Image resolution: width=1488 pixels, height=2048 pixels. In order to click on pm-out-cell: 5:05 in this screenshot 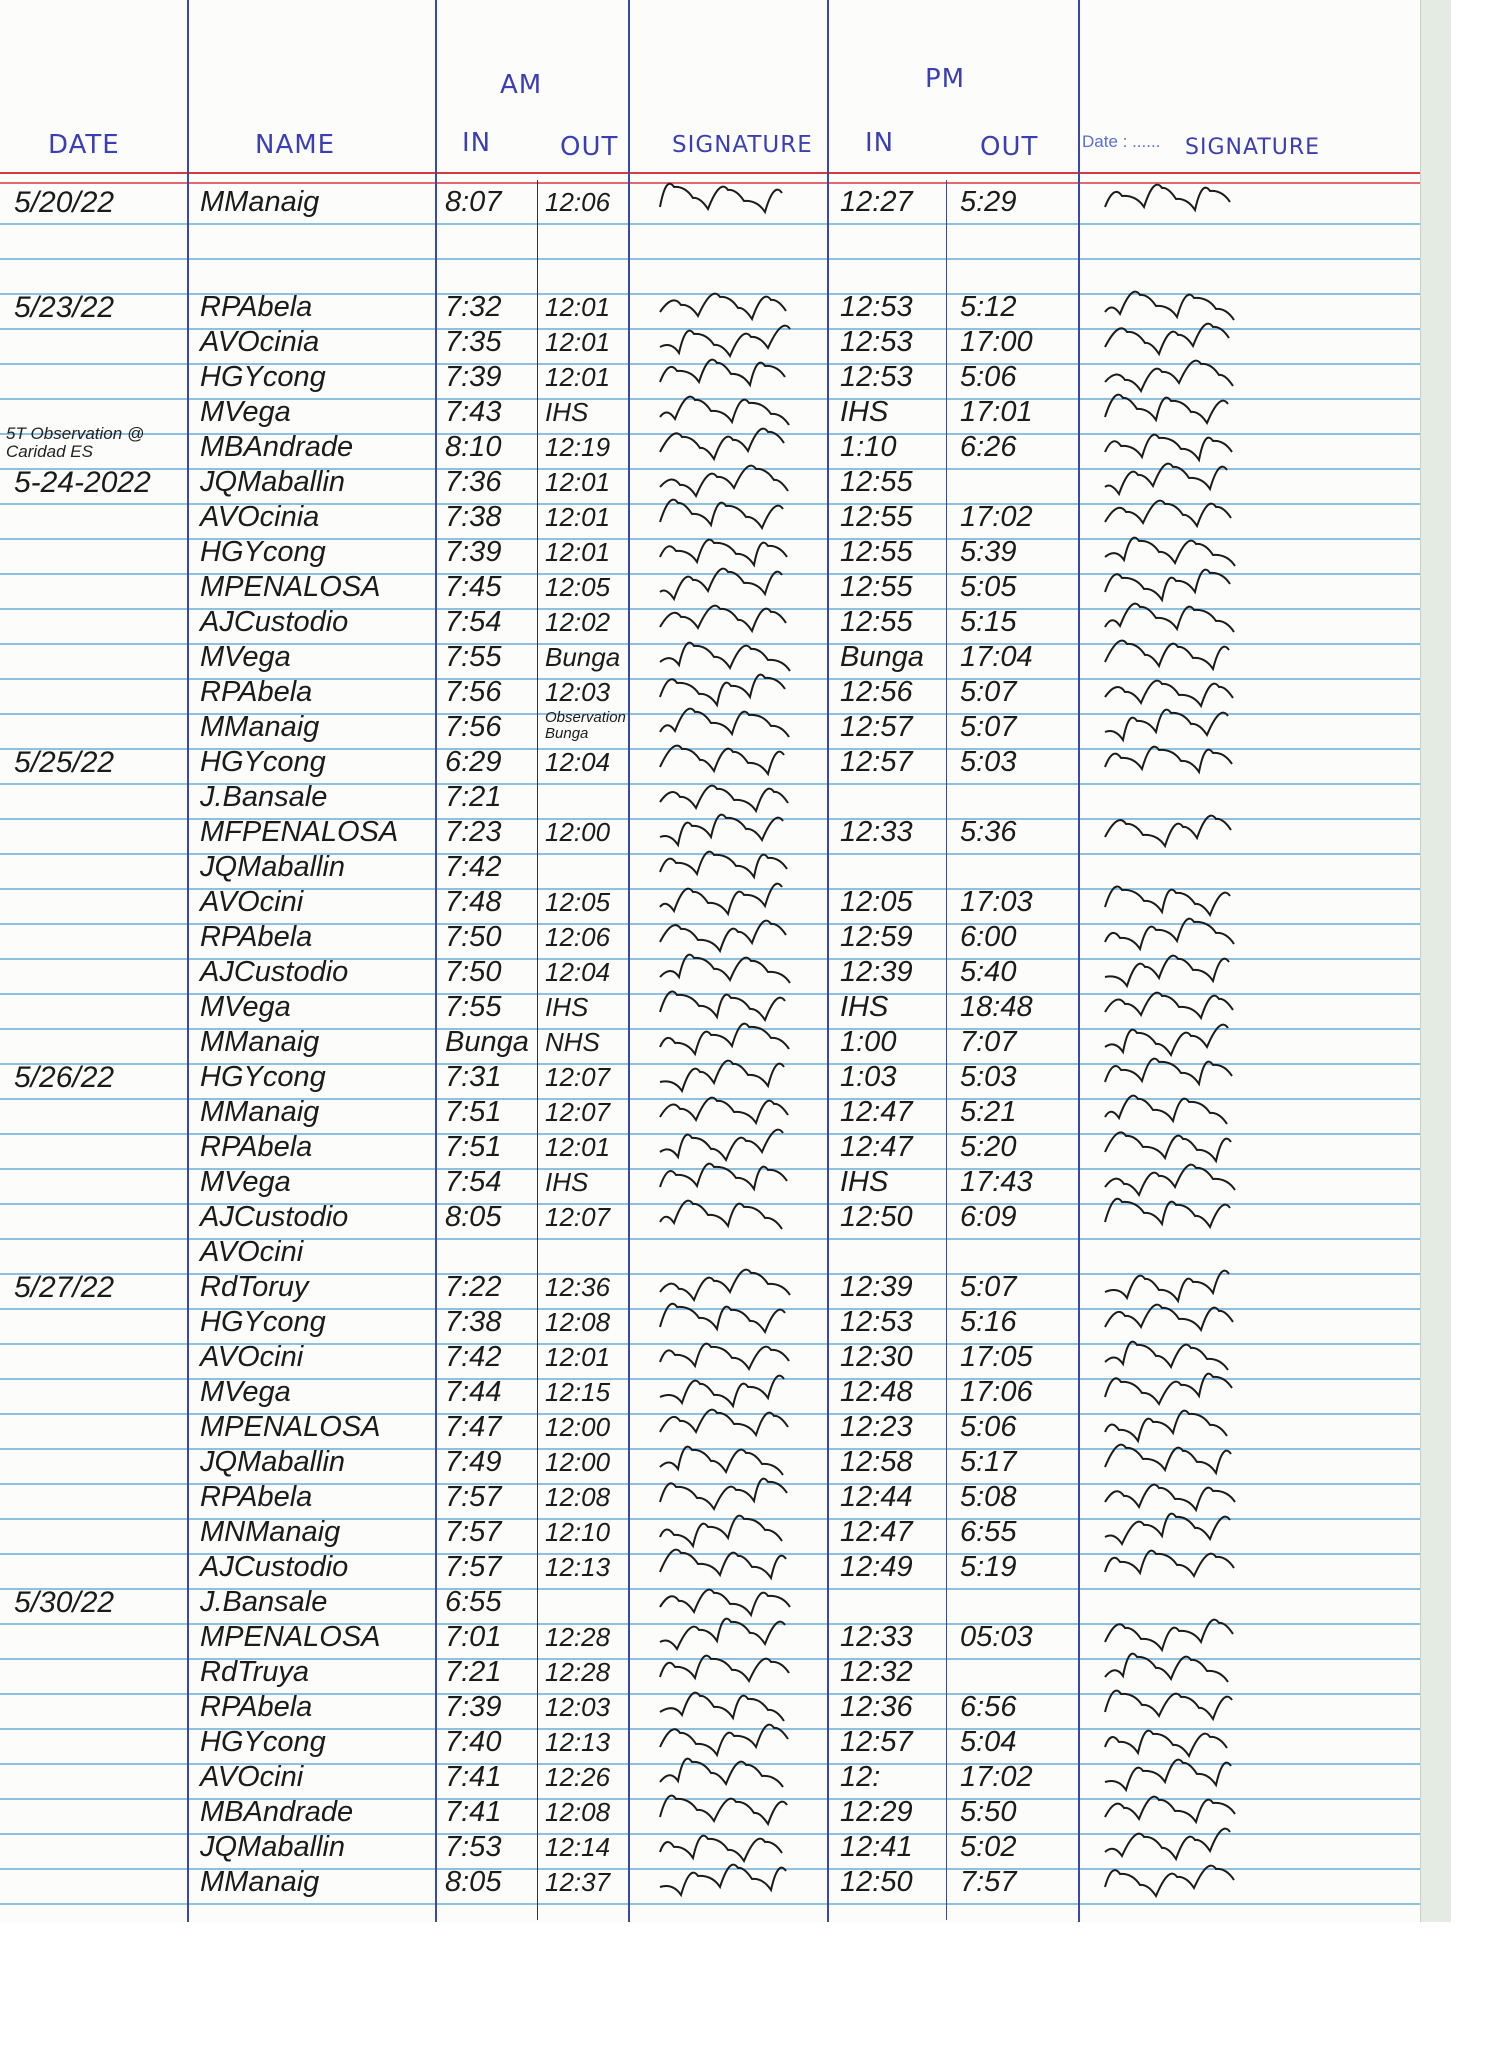, I will do `click(988, 587)`.